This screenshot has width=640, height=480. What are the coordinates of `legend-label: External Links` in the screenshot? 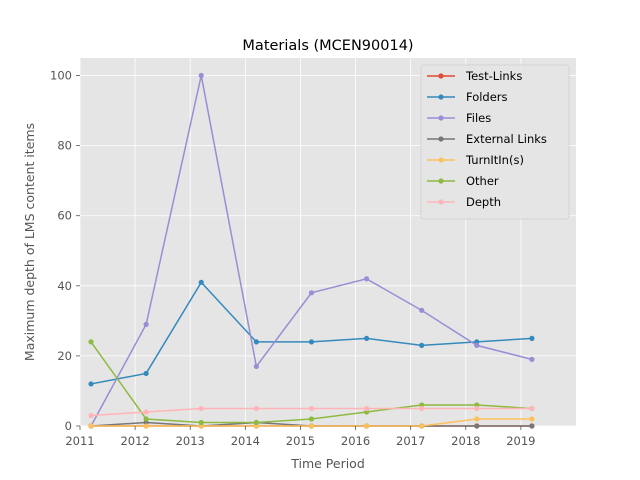 It's located at (506, 139).